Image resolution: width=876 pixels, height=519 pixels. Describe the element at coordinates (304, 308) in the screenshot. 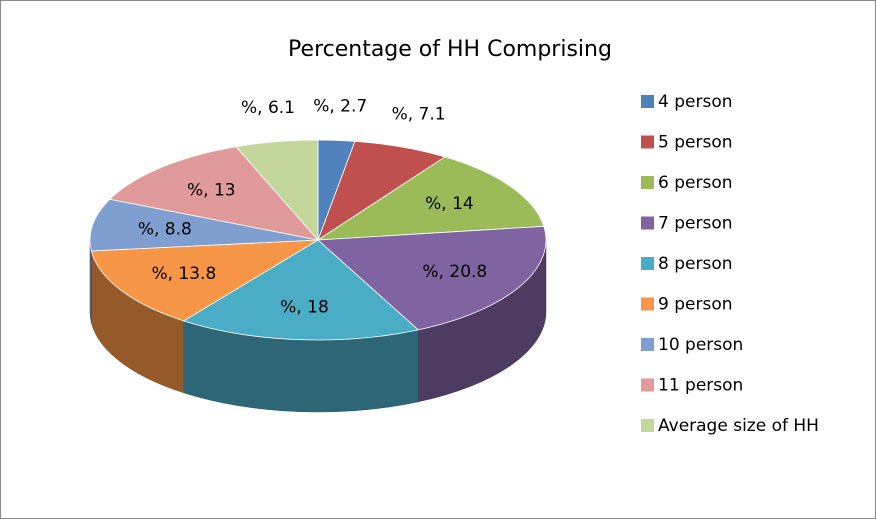

I see `data-label: %, 18` at that location.